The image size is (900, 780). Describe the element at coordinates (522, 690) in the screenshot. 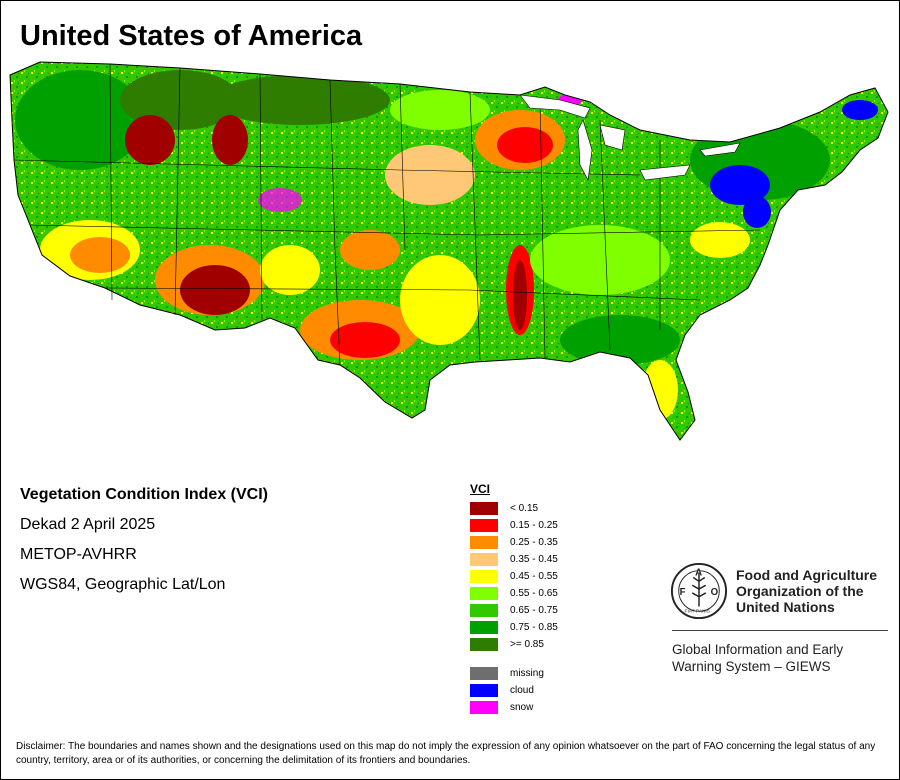

I see `legend-special-label: cloud` at that location.